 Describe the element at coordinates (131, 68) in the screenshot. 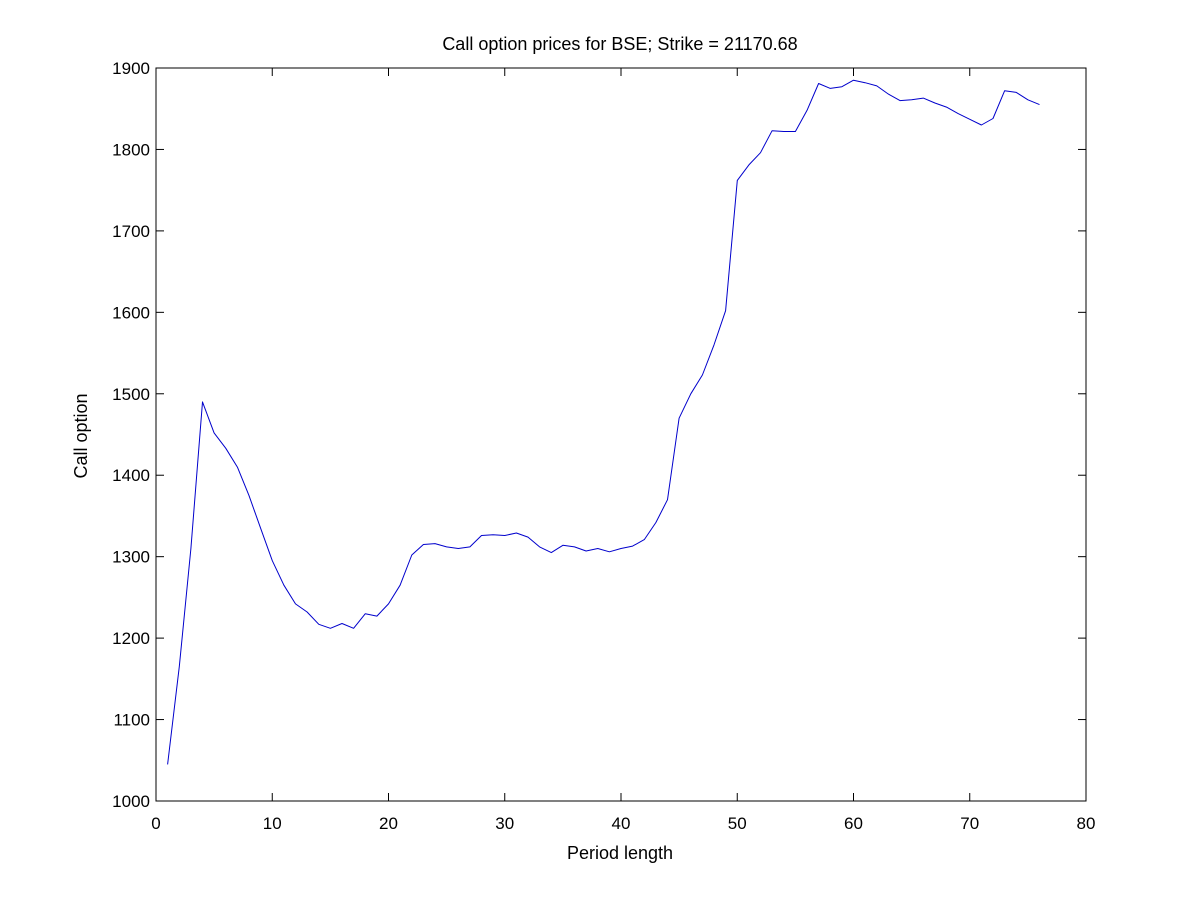

I see `y-tick-label: 1900` at that location.